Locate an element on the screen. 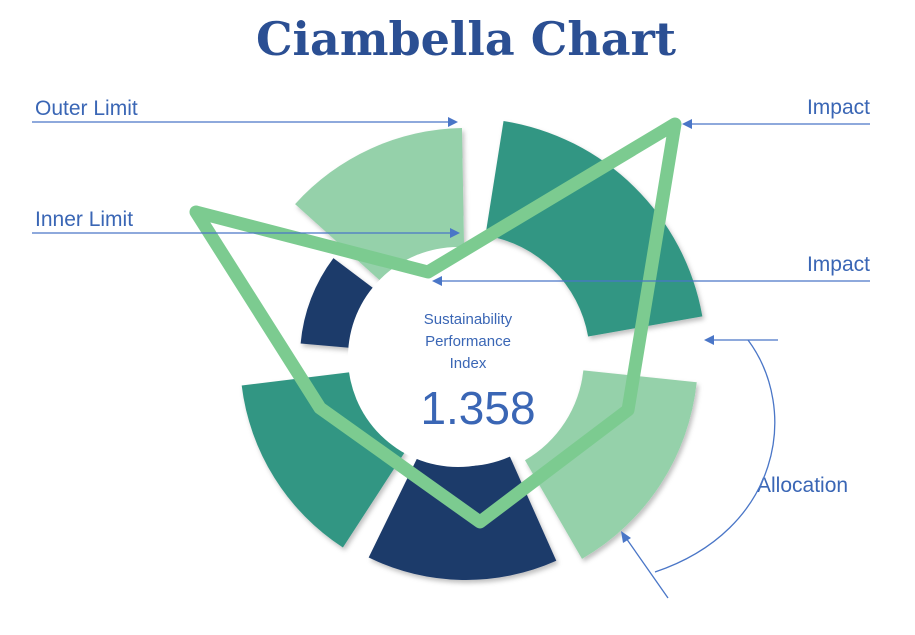 This screenshot has width=915, height=635. impact-top-arrow is located at coordinates (776, 124).